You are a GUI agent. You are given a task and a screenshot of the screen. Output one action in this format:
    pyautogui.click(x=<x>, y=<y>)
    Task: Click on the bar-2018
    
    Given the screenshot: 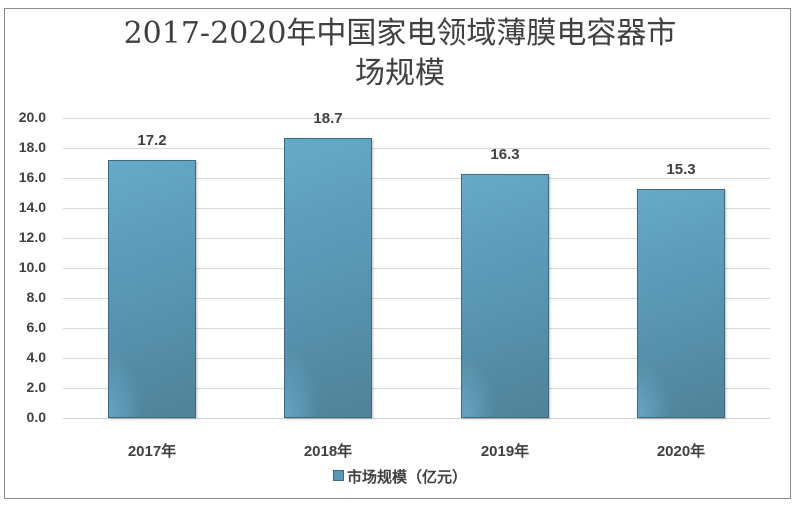 What is the action you would take?
    pyautogui.click(x=328, y=277)
    